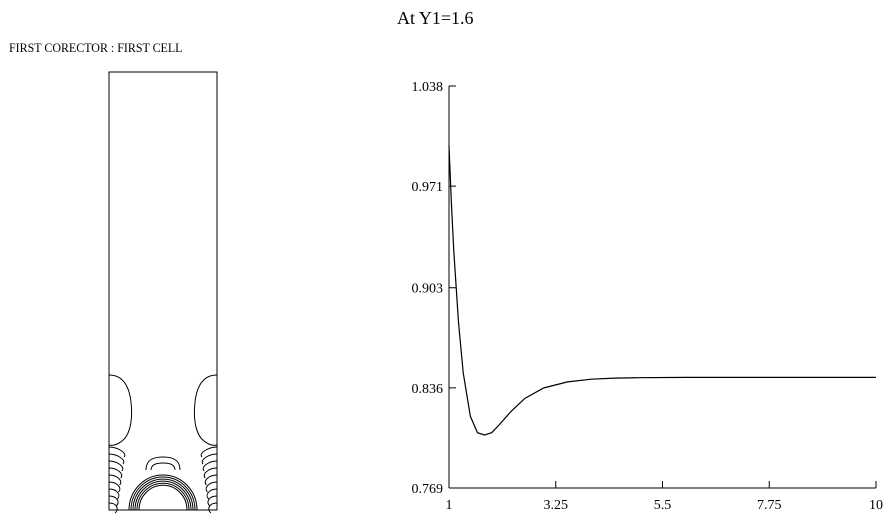  I want to click on x-axis-ticks: 1 3.25 5.5 7.75 10, so click(664, 497).